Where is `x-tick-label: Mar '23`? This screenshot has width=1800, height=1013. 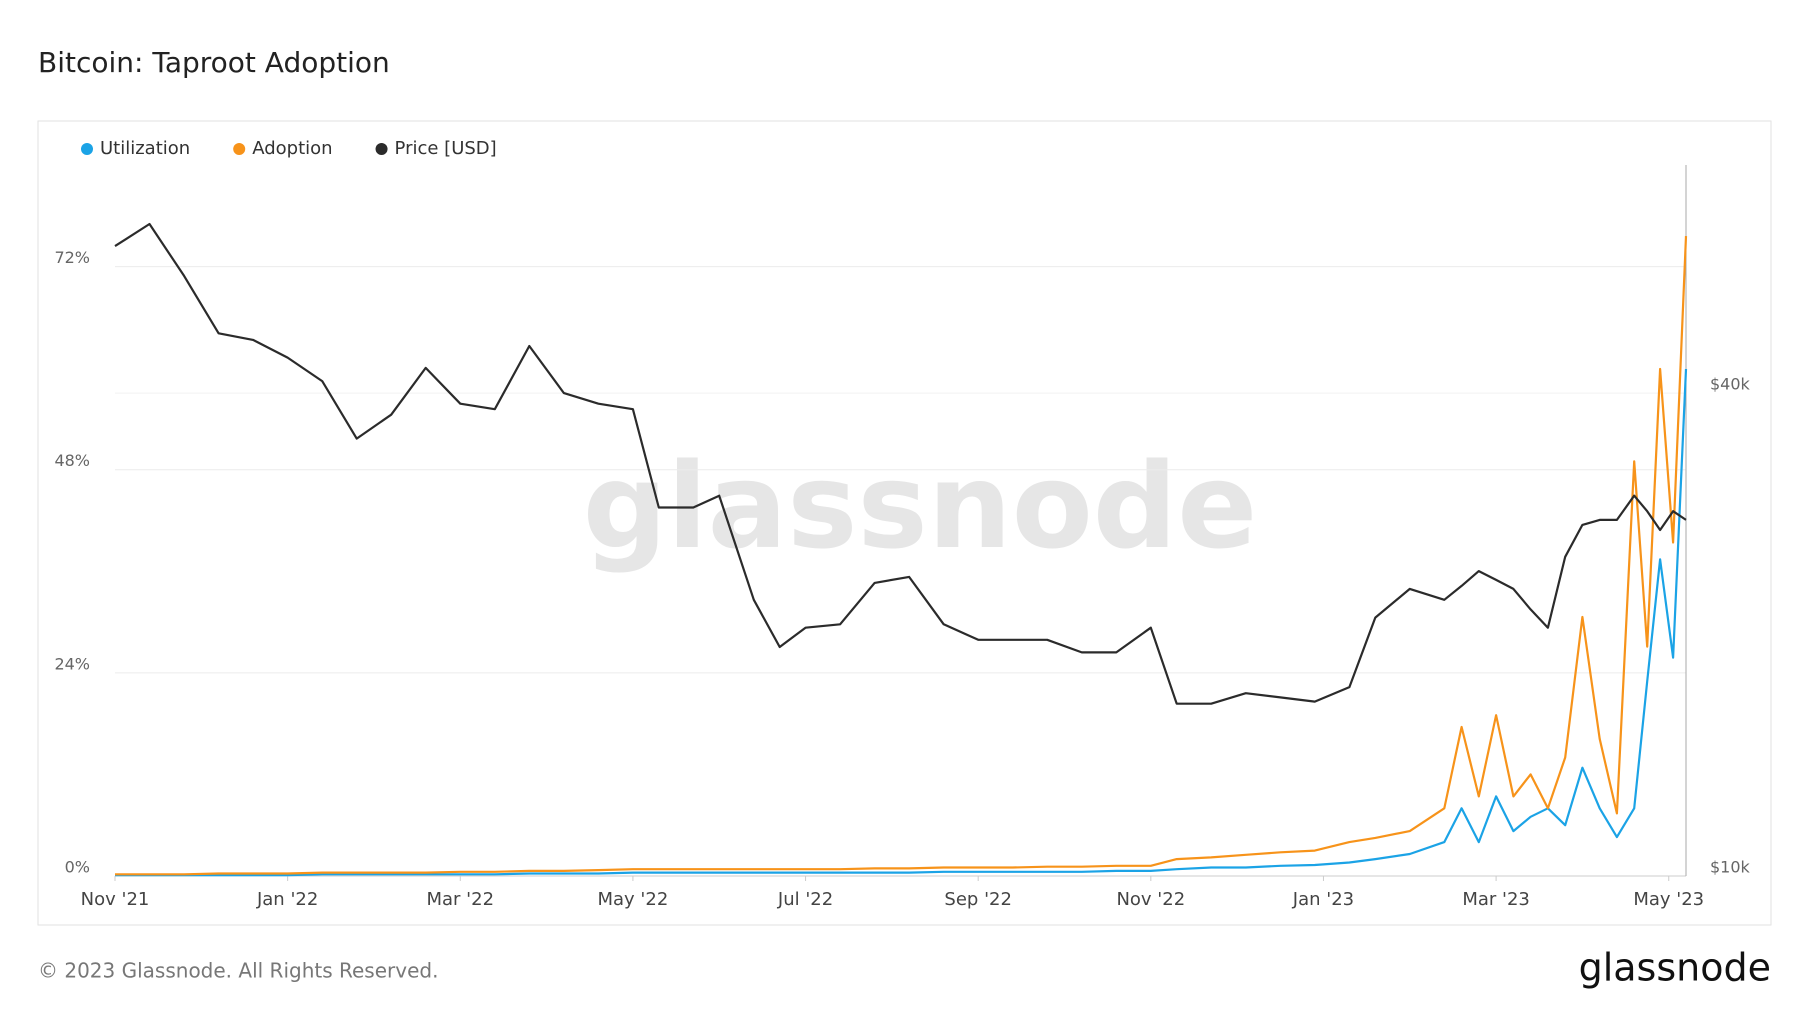
x-tick-label: Mar '23 is located at coordinates (1496, 899).